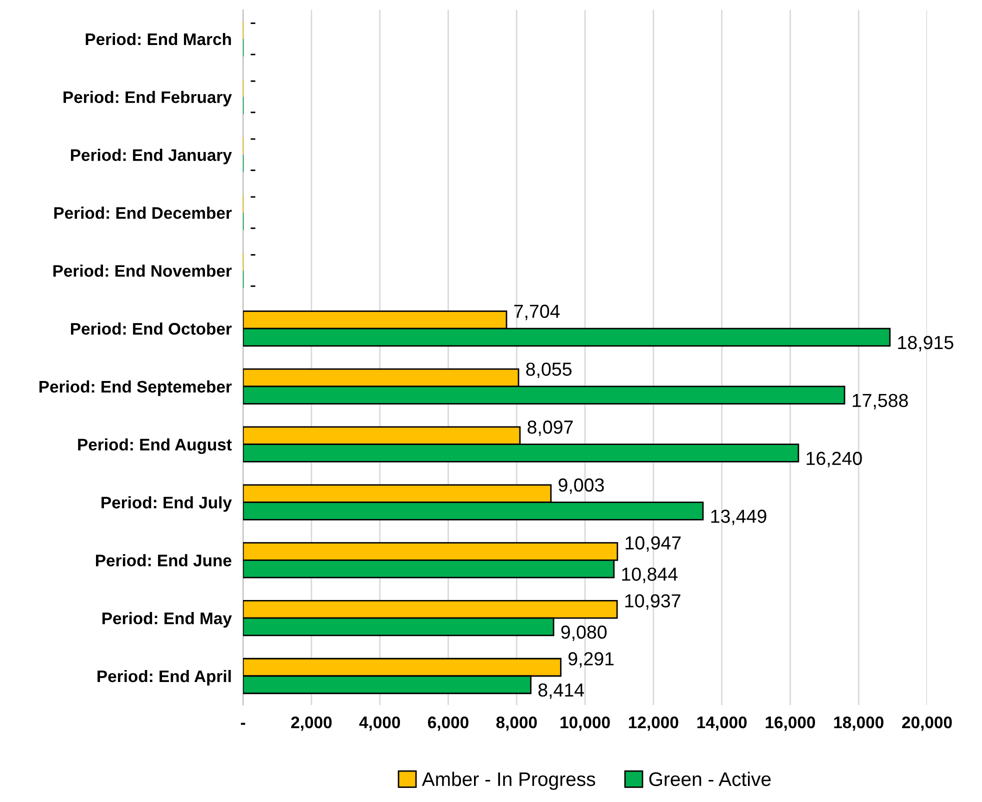  Describe the element at coordinates (167, 504) in the screenshot. I see `y-tick-label: Period: End July` at that location.